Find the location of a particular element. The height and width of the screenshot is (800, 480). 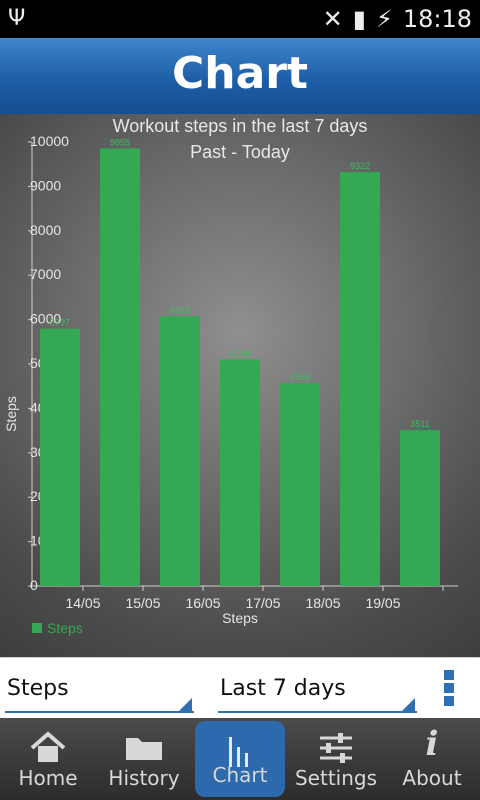

metric-spinner-value: Steps is located at coordinates (38, 688).